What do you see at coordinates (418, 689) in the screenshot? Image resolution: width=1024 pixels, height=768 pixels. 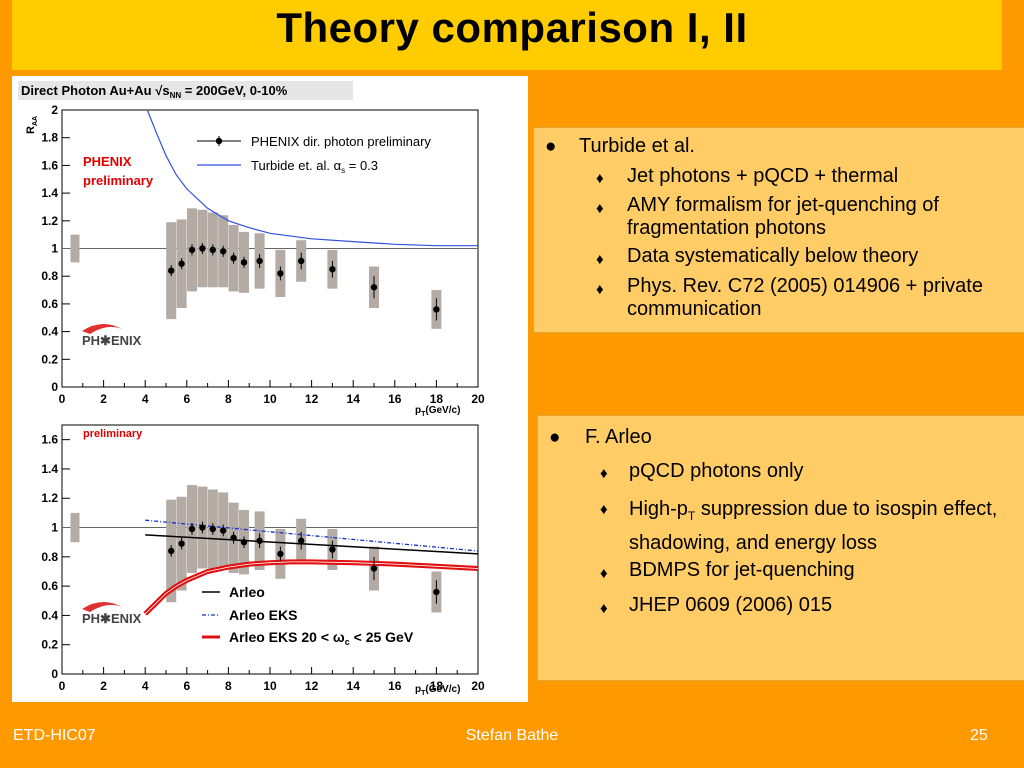 I see `xlabel-bottom: p` at bounding box center [418, 689].